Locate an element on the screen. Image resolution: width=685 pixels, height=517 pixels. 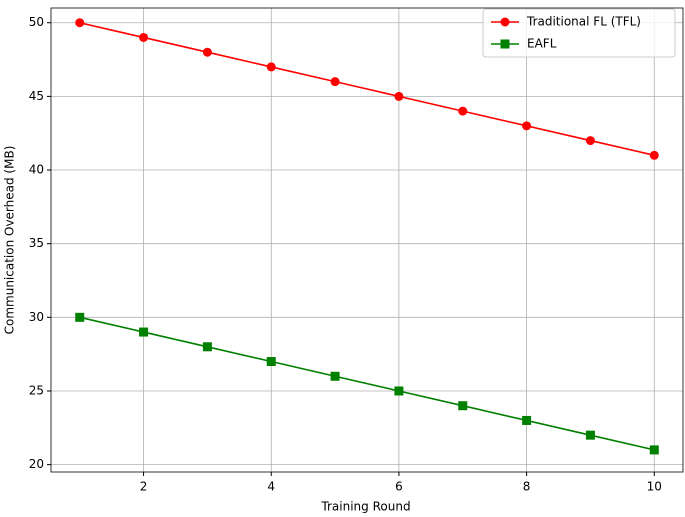
y-tick-label: 30 is located at coordinates (36, 317).